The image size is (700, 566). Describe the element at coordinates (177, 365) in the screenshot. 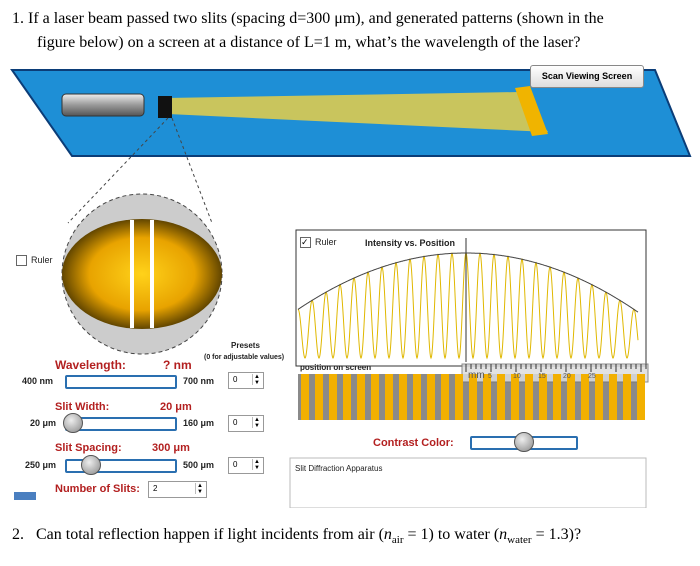

I see `value: ? nm` at that location.